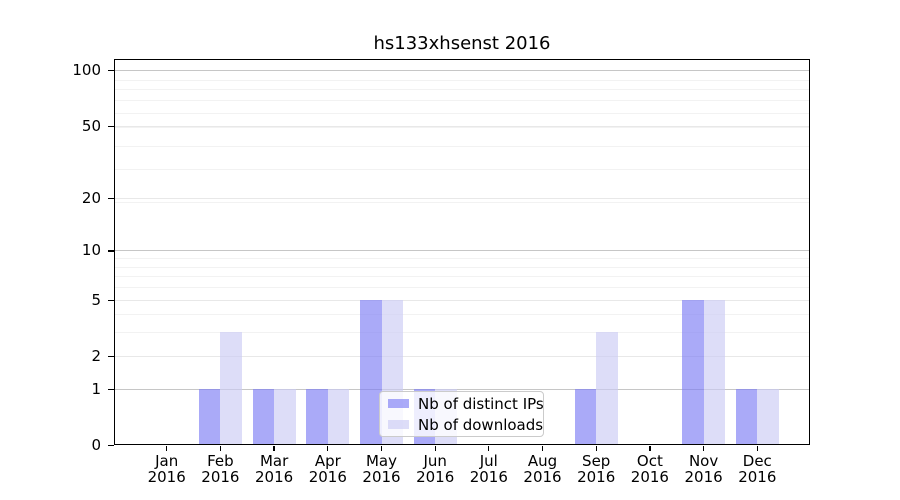  What do you see at coordinates (371, 372) in the screenshot?
I see `bar-distinct-ips-may` at bounding box center [371, 372].